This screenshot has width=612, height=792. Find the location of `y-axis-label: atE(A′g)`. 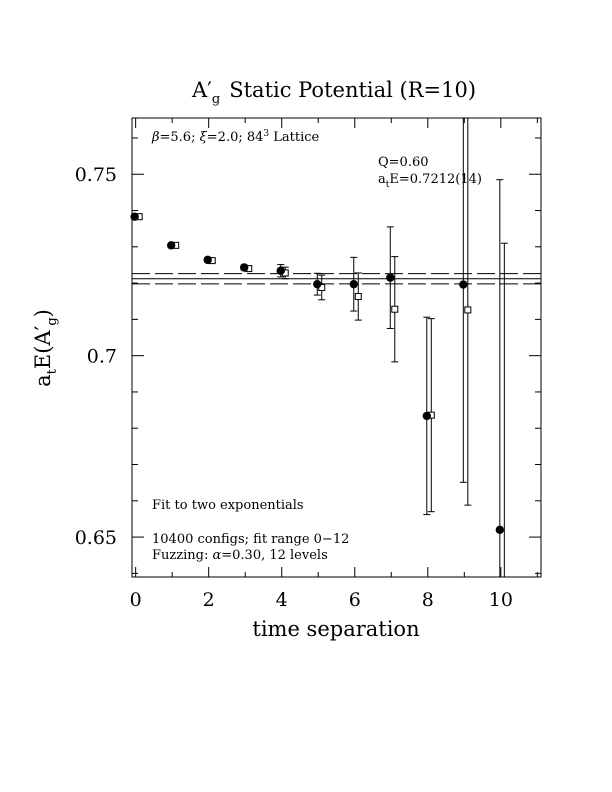

y-axis-label: atE(A′g) is located at coordinates (45, 348).